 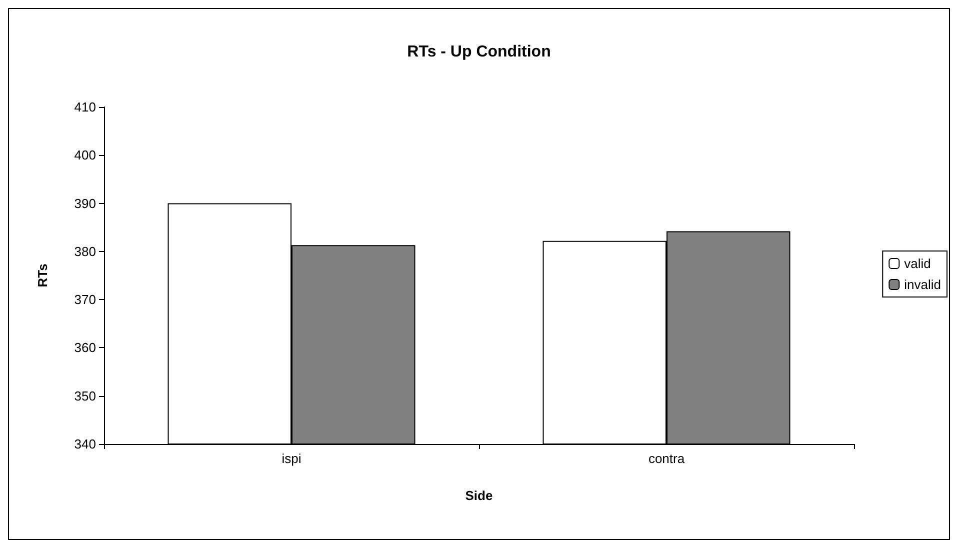 I want to click on y-tick-label: 390, so click(x=85, y=203).